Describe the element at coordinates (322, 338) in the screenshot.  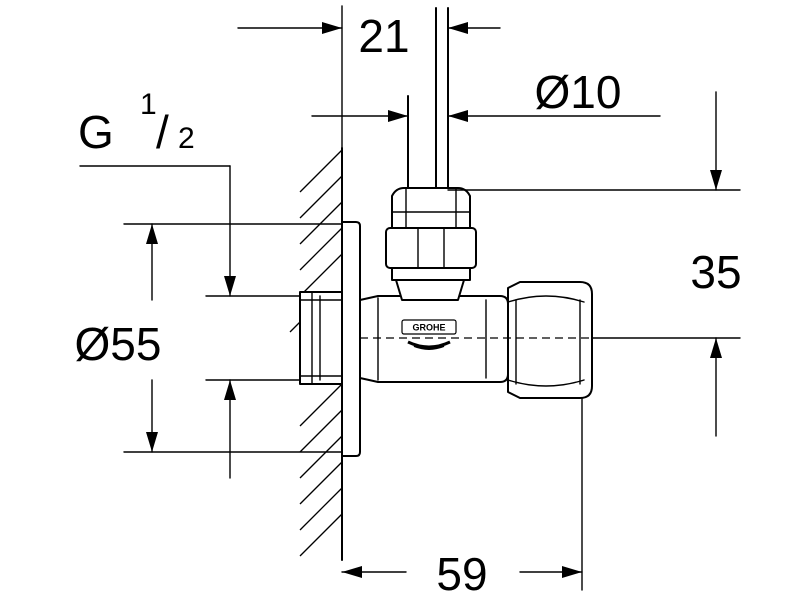
I see `wall-thread-fitting` at that location.